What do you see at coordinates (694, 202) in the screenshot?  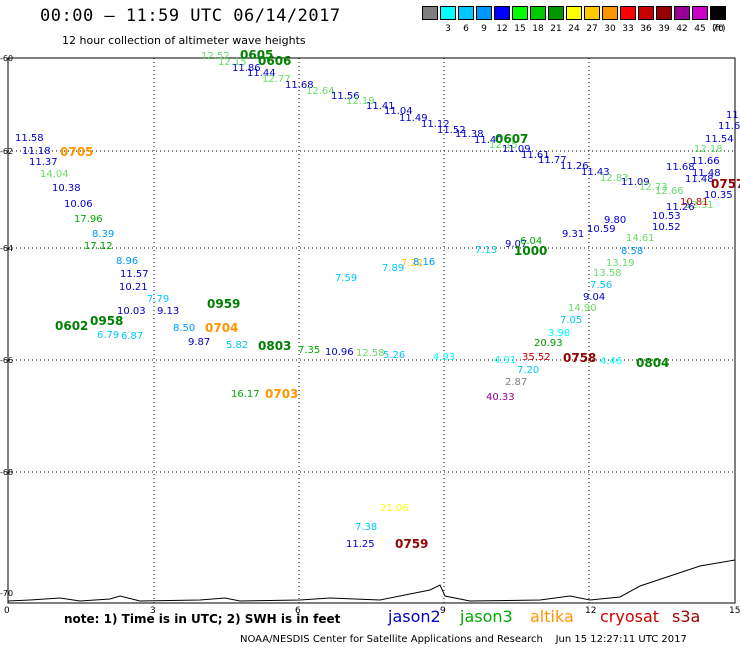 I see `wave-height-reading: 10.81` at bounding box center [694, 202].